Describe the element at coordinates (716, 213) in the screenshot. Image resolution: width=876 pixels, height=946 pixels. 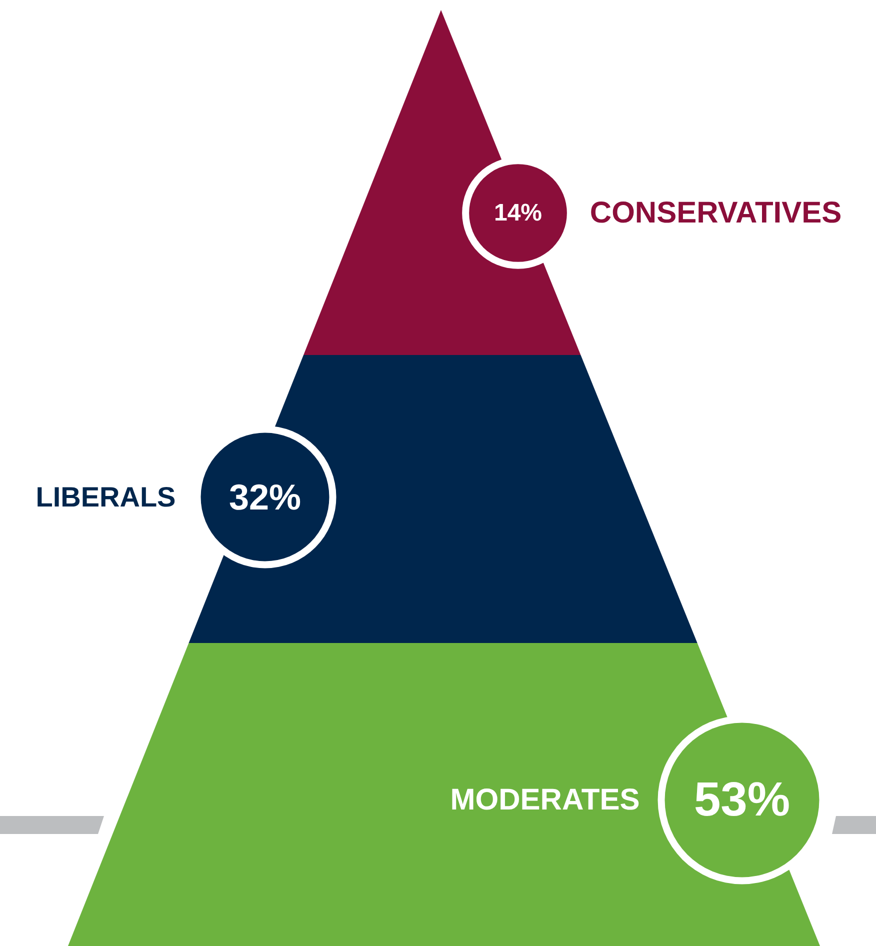
I see `category-label: CONSERVATIVES` at that location.